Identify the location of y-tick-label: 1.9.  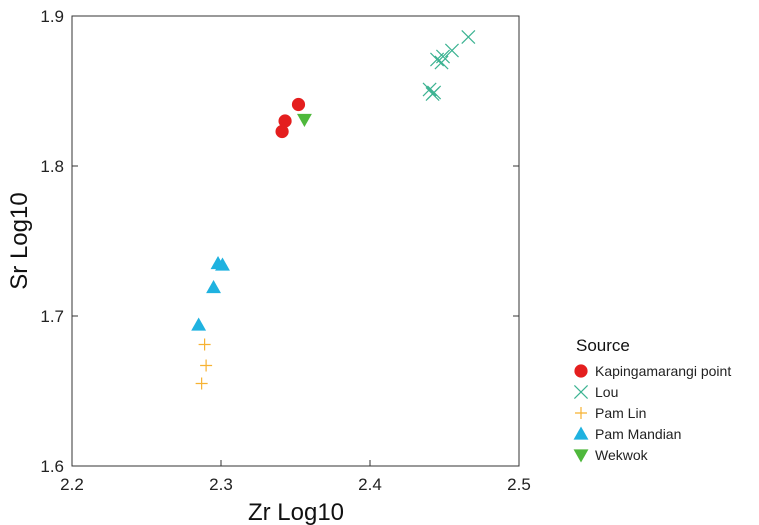
(52, 16).